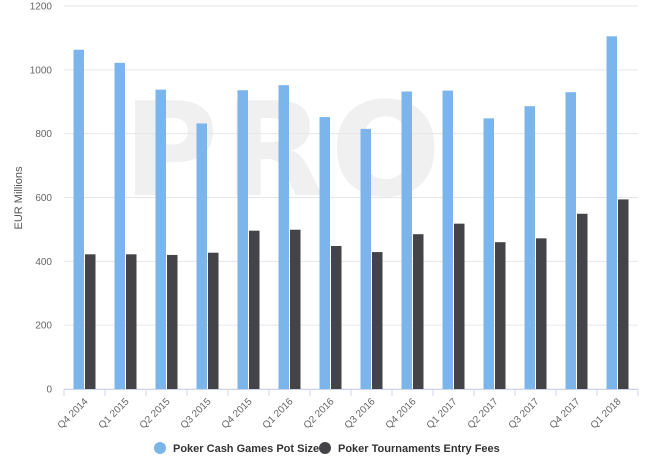  Describe the element at coordinates (43, 134) in the screenshot. I see `y-tick-label: 800` at that location.